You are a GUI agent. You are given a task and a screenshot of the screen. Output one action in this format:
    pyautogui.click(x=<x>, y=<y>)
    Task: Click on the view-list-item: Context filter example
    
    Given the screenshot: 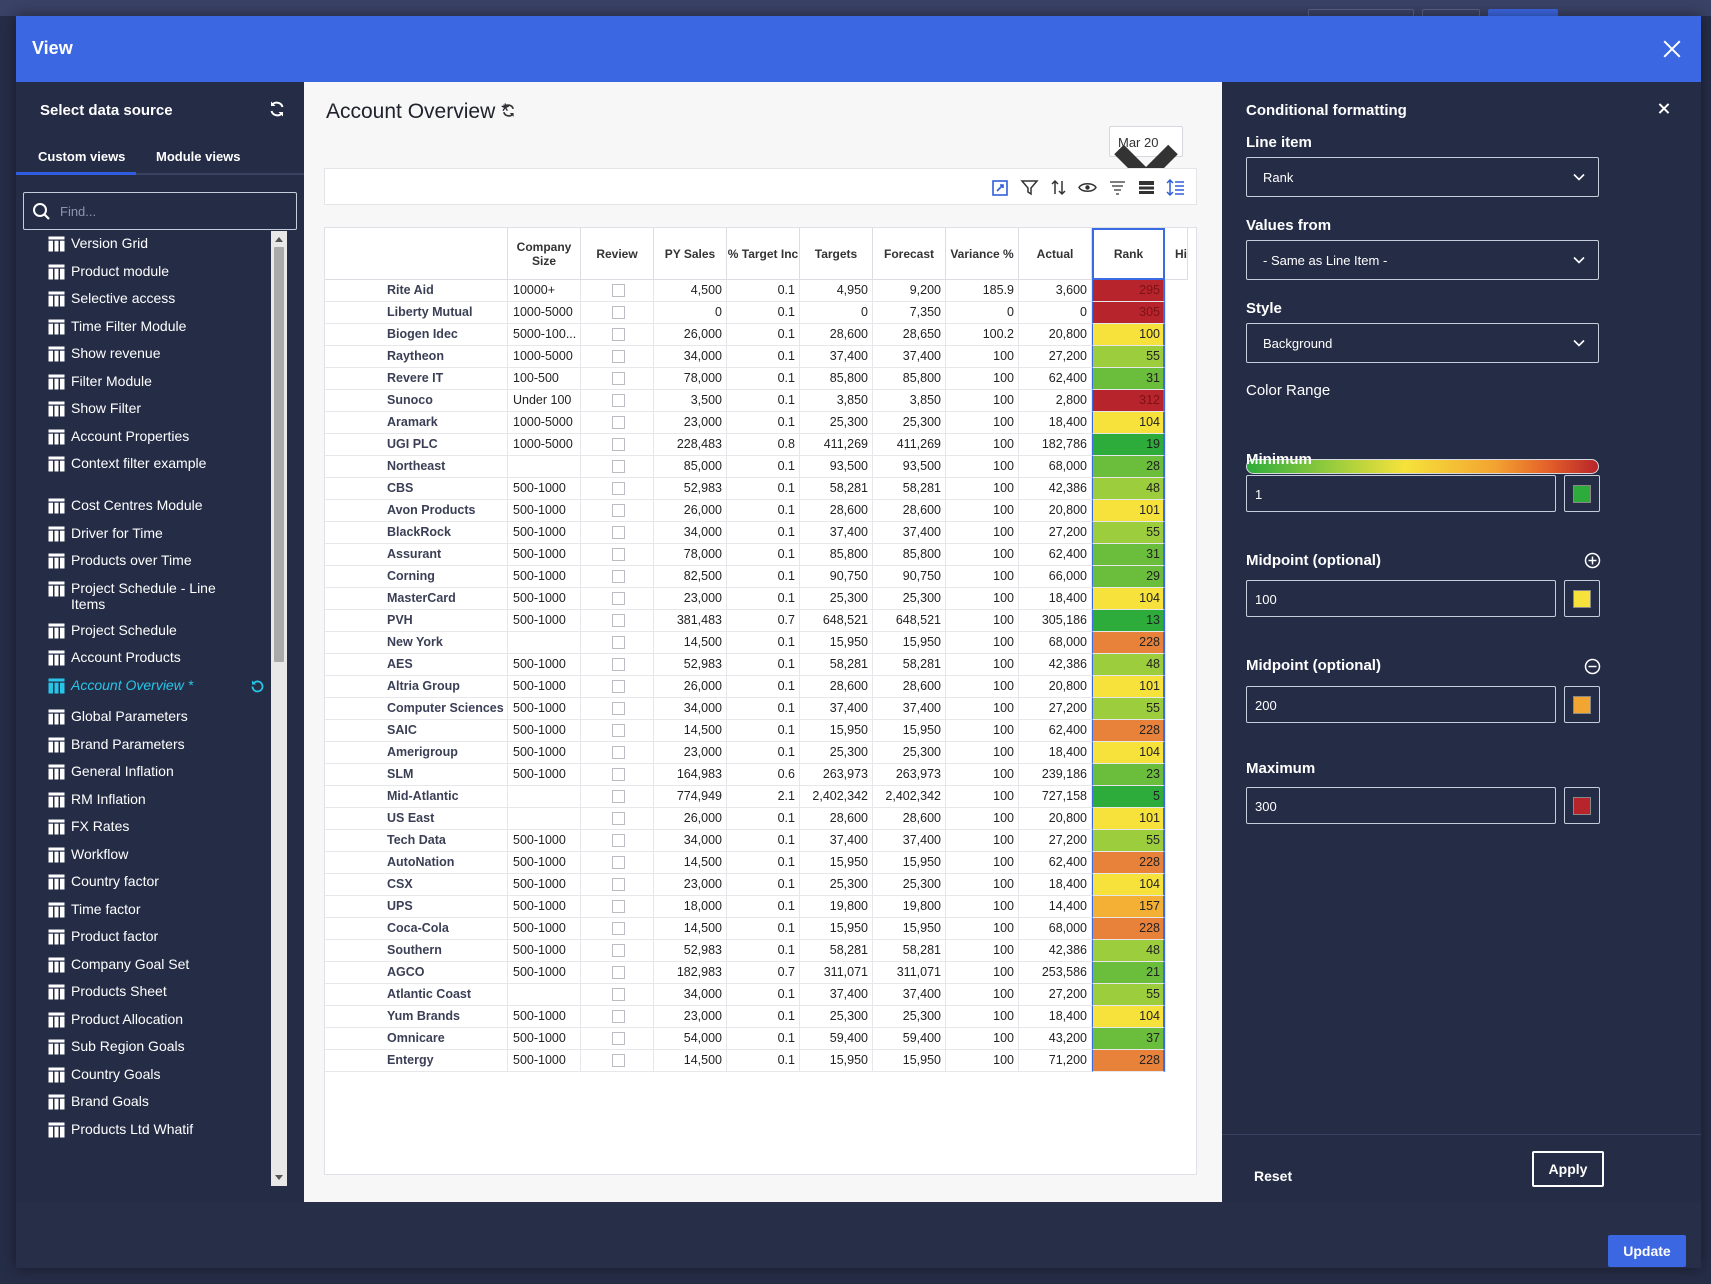 What is the action you would take?
    pyautogui.click(x=142, y=463)
    